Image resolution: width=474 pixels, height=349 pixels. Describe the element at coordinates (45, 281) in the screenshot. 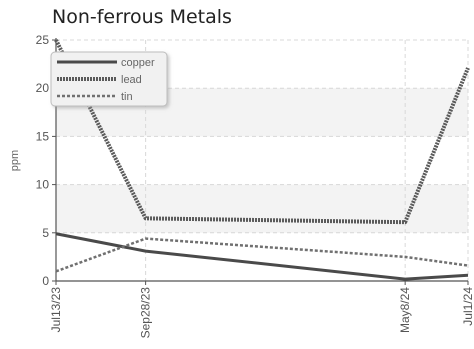

I see `y-tick-label: 0` at that location.